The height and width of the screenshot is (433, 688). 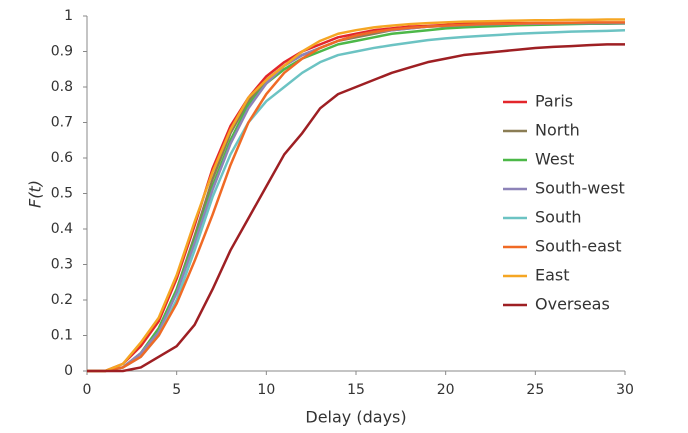 What do you see at coordinates (62, 300) in the screenshot?
I see `y-tick-label: 0.2` at bounding box center [62, 300].